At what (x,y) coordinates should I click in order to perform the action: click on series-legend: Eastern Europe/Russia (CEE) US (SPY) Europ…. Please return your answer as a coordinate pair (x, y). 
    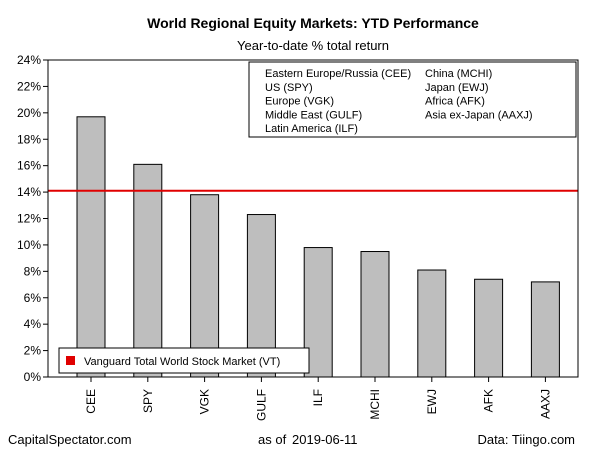
    Looking at the image, I should click on (412, 99).